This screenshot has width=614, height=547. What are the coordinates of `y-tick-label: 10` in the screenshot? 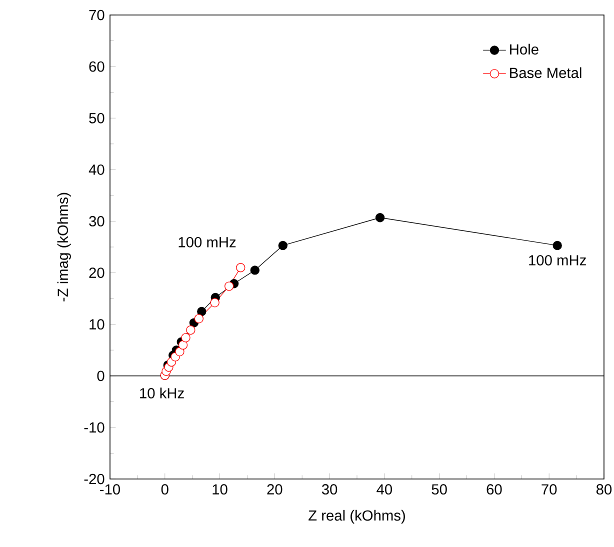 It's located at (97, 324).